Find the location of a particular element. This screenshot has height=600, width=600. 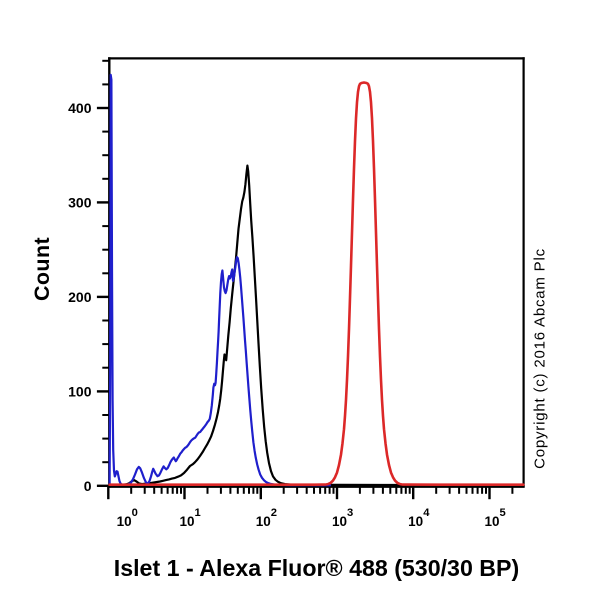

svg-text: Count is located at coordinates (42, 269).